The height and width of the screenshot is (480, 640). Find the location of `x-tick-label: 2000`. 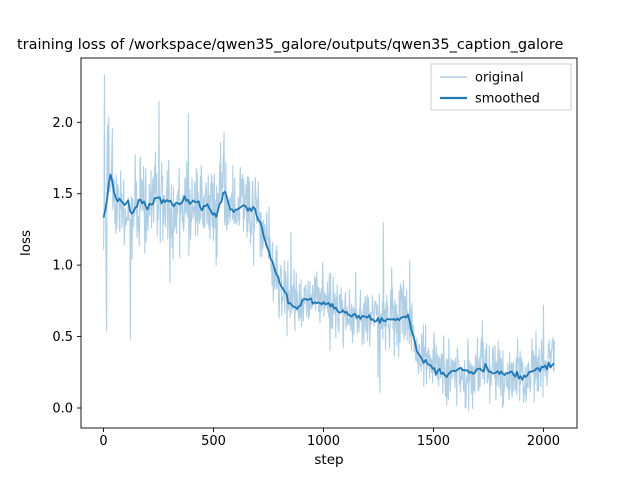

x-tick-label: 2000 is located at coordinates (543, 441).